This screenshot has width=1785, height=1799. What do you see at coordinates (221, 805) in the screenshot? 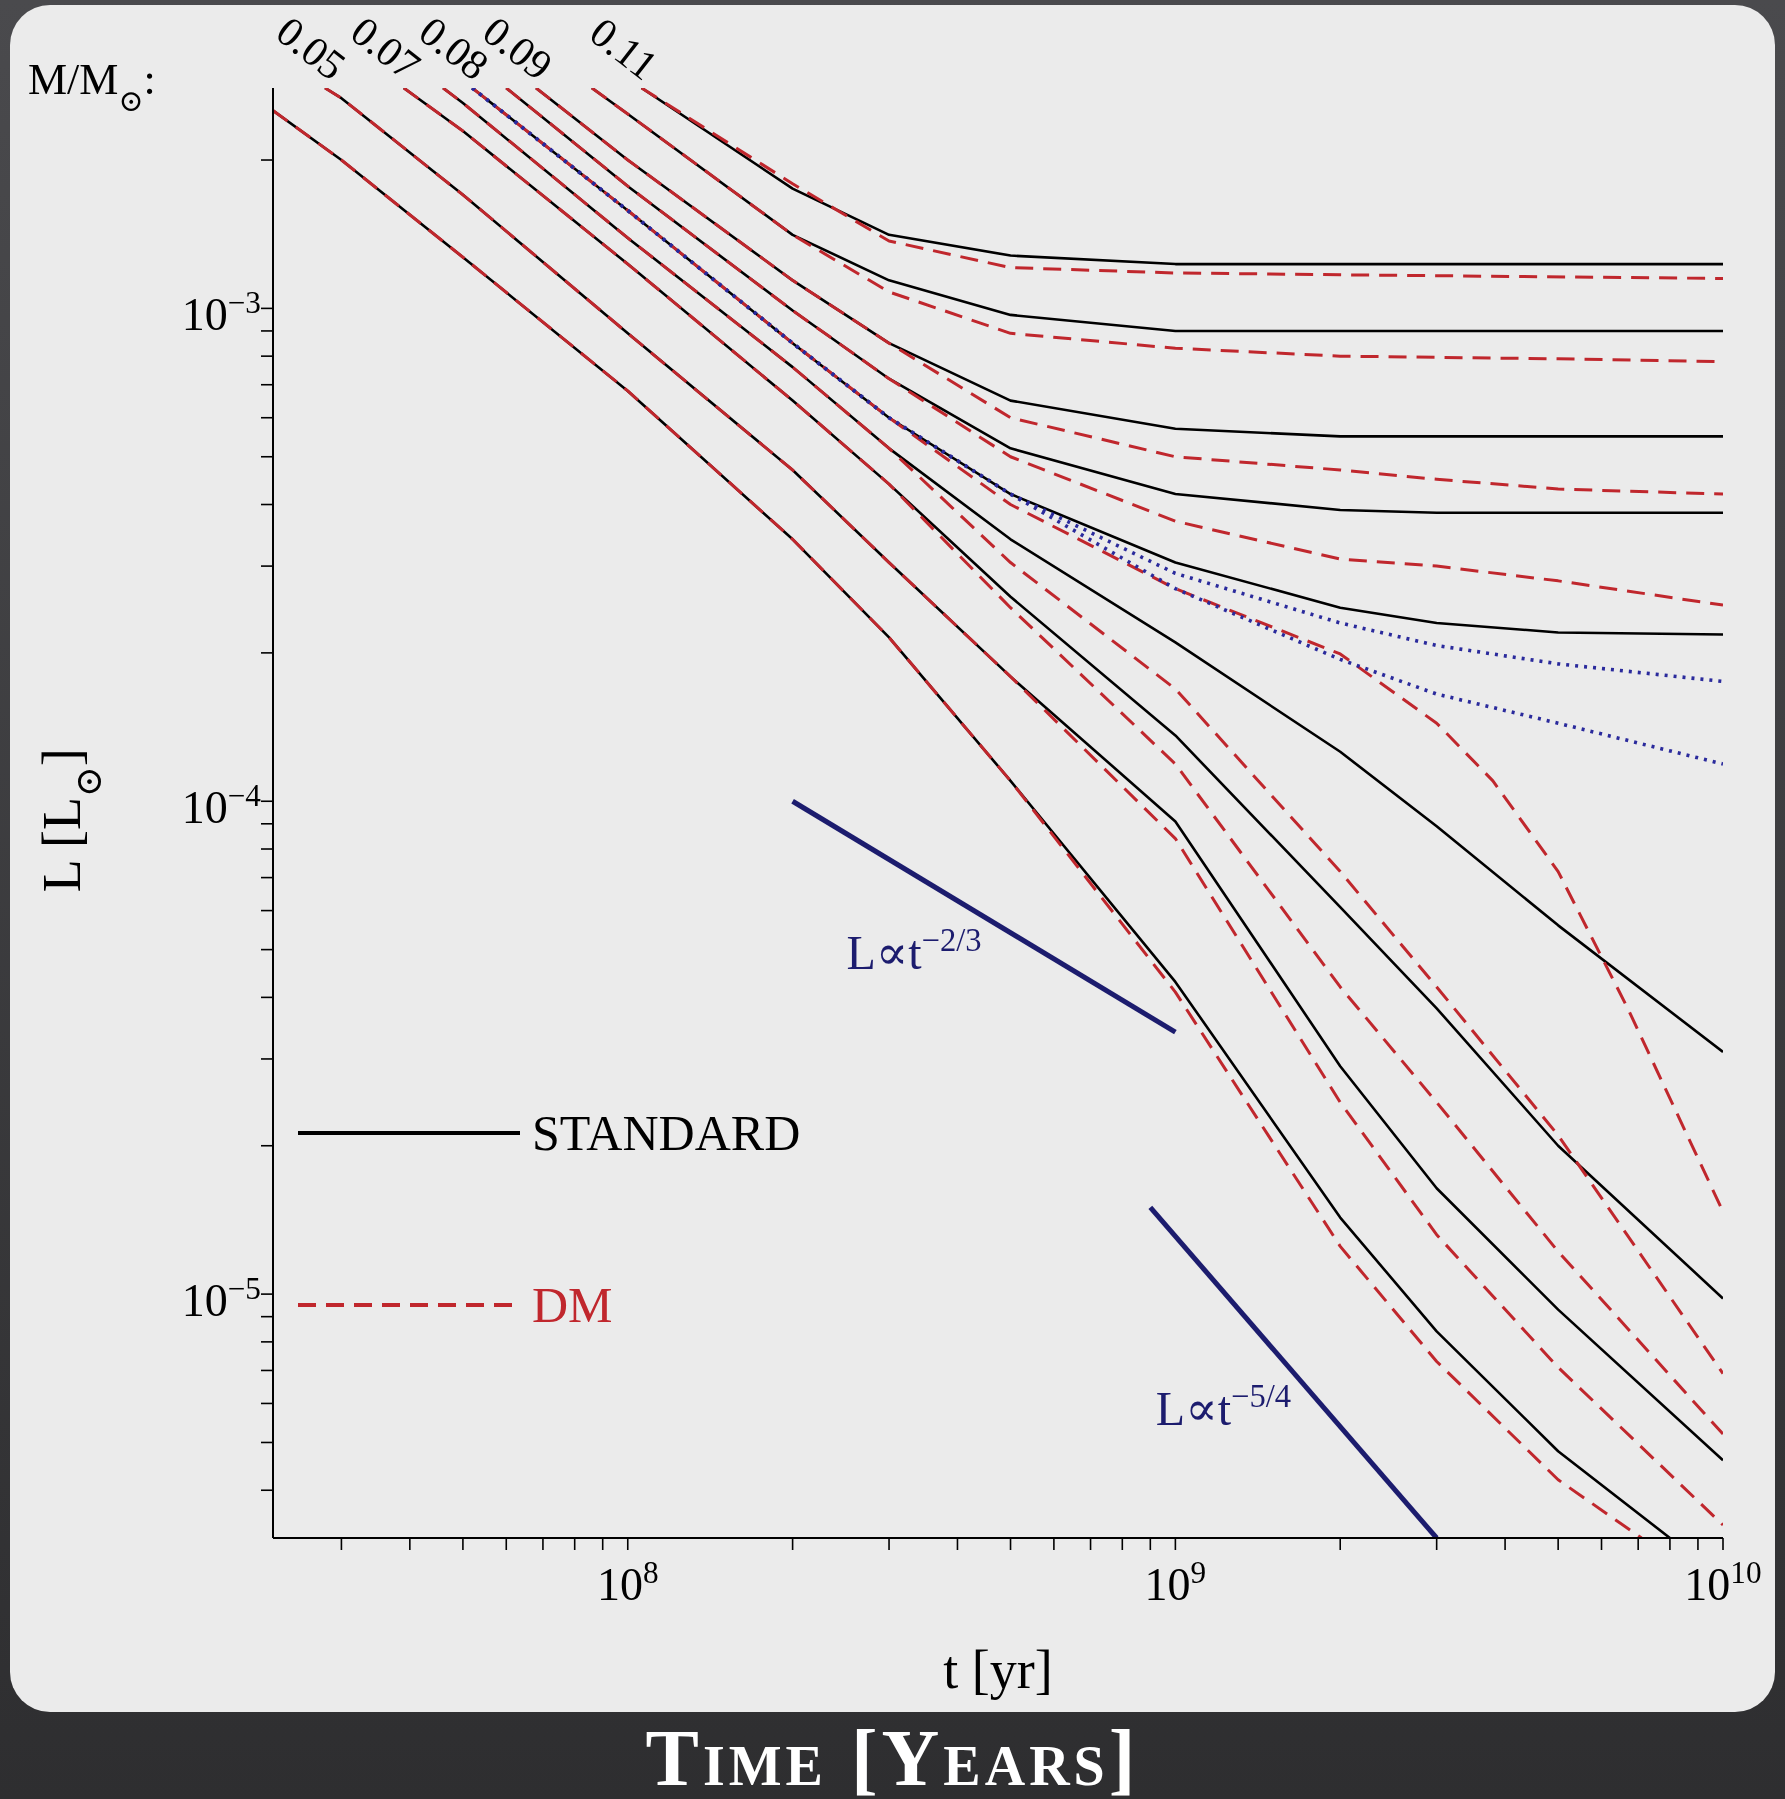
I see `y-tick-label: 10$^{−4}$` at bounding box center [221, 805].